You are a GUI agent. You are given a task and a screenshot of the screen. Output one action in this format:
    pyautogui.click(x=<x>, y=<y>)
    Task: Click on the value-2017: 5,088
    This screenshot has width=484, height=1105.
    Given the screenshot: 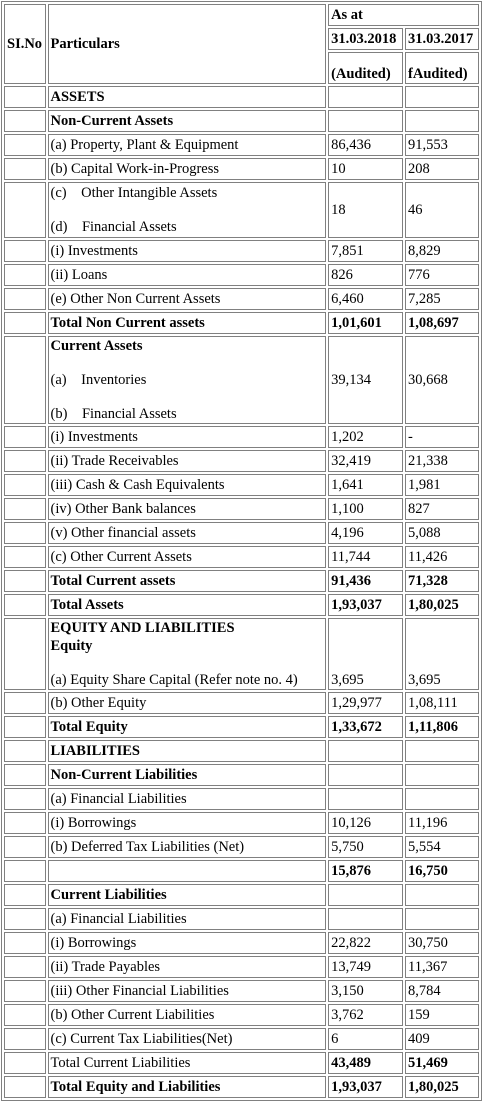 What is the action you would take?
    pyautogui.click(x=442, y=533)
    